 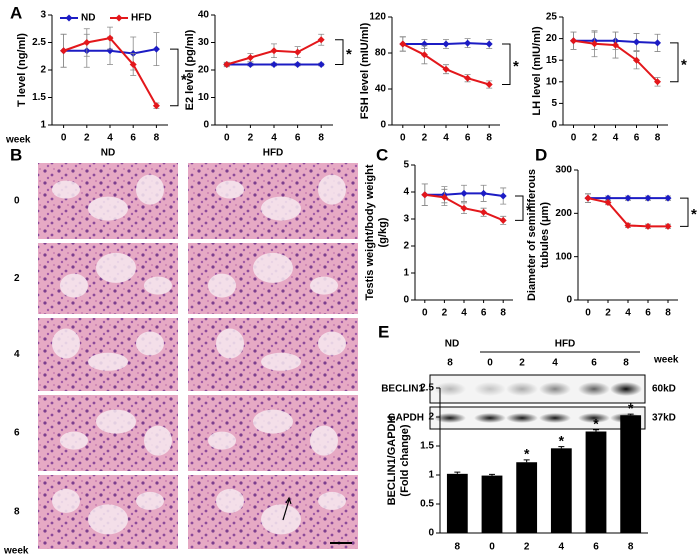 I want to click on row-axis-label: week, so click(x=16, y=551).